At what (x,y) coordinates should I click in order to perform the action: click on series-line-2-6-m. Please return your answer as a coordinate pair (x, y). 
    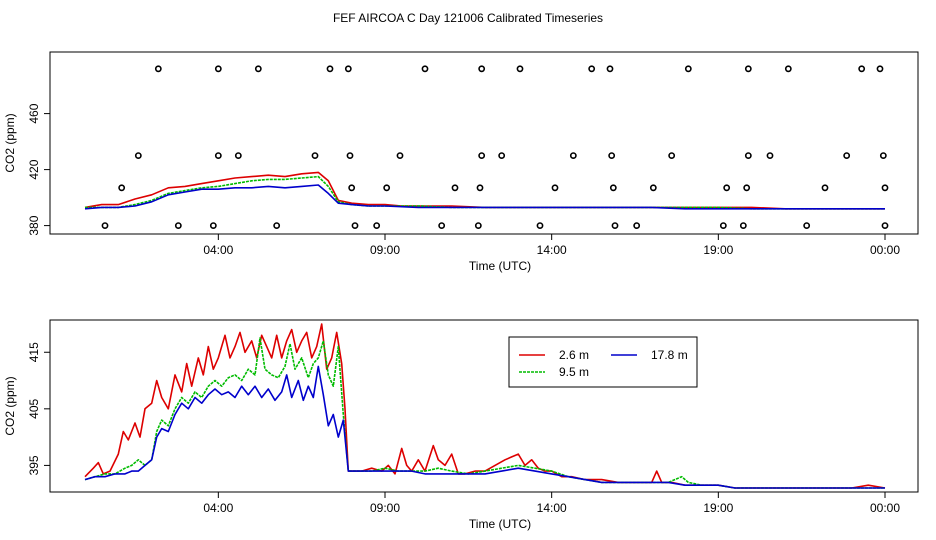
    Looking at the image, I should click on (484, 190).